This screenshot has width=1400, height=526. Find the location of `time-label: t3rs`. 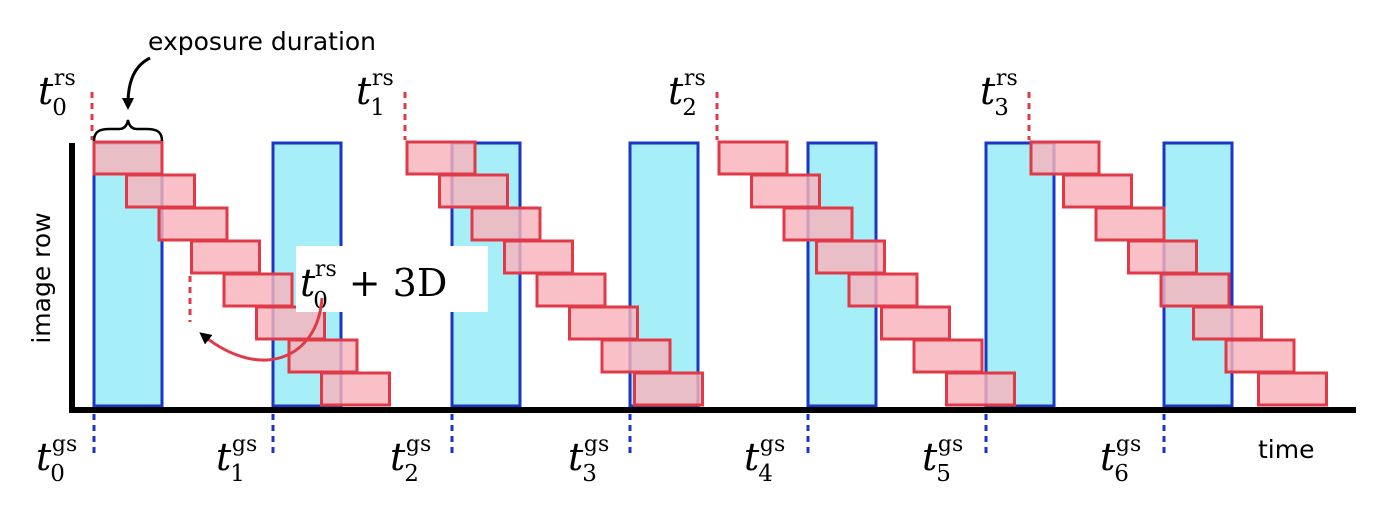

time-label: t3rs is located at coordinates (999, 93).